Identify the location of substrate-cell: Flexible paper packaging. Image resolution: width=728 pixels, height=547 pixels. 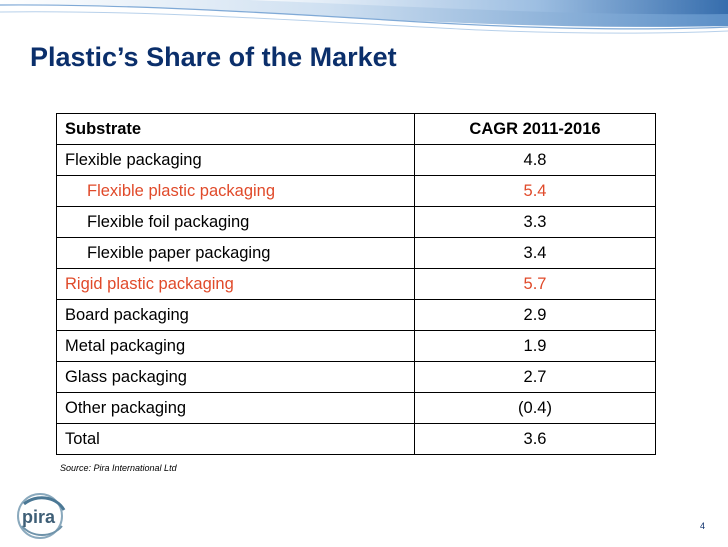
(235, 253).